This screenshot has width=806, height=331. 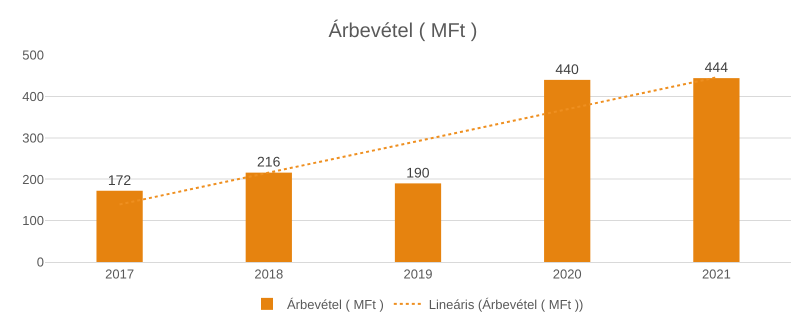 I want to click on x-tick-label: 2017, so click(x=119, y=274).